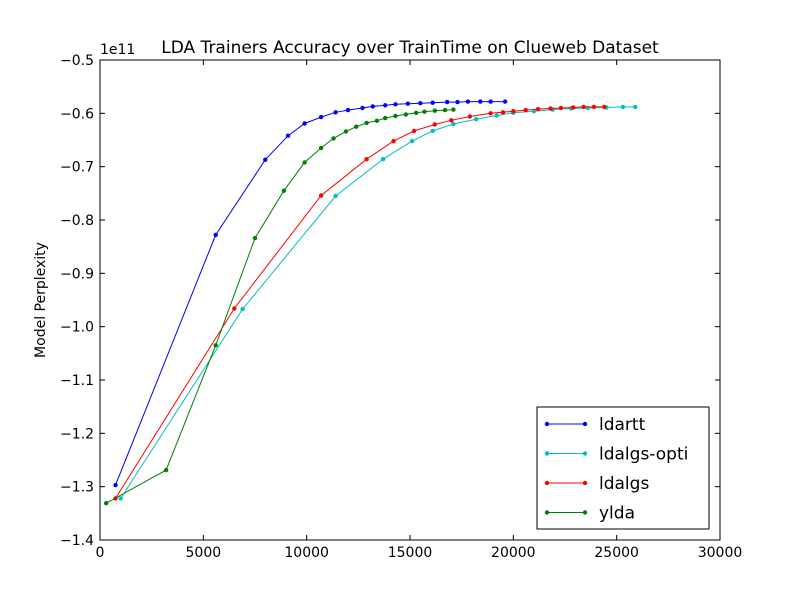  Describe the element at coordinates (117, 50) in the screenshot. I see `y-axis-offset-label: 1e11` at that location.